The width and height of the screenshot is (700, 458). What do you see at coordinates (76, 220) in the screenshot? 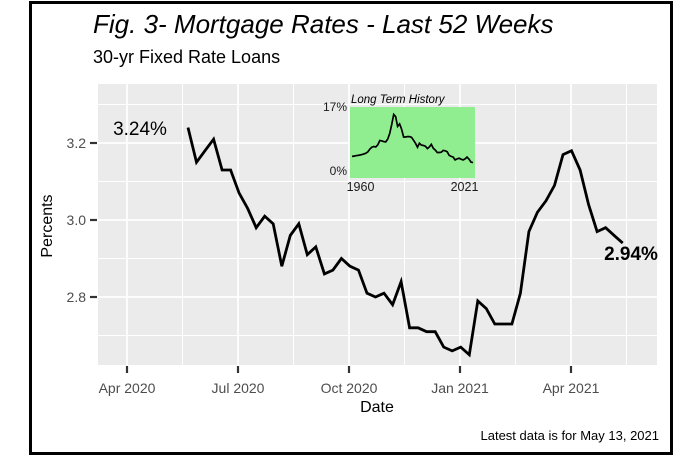
I see `y-axis-tick-label: 3.0` at bounding box center [76, 220].